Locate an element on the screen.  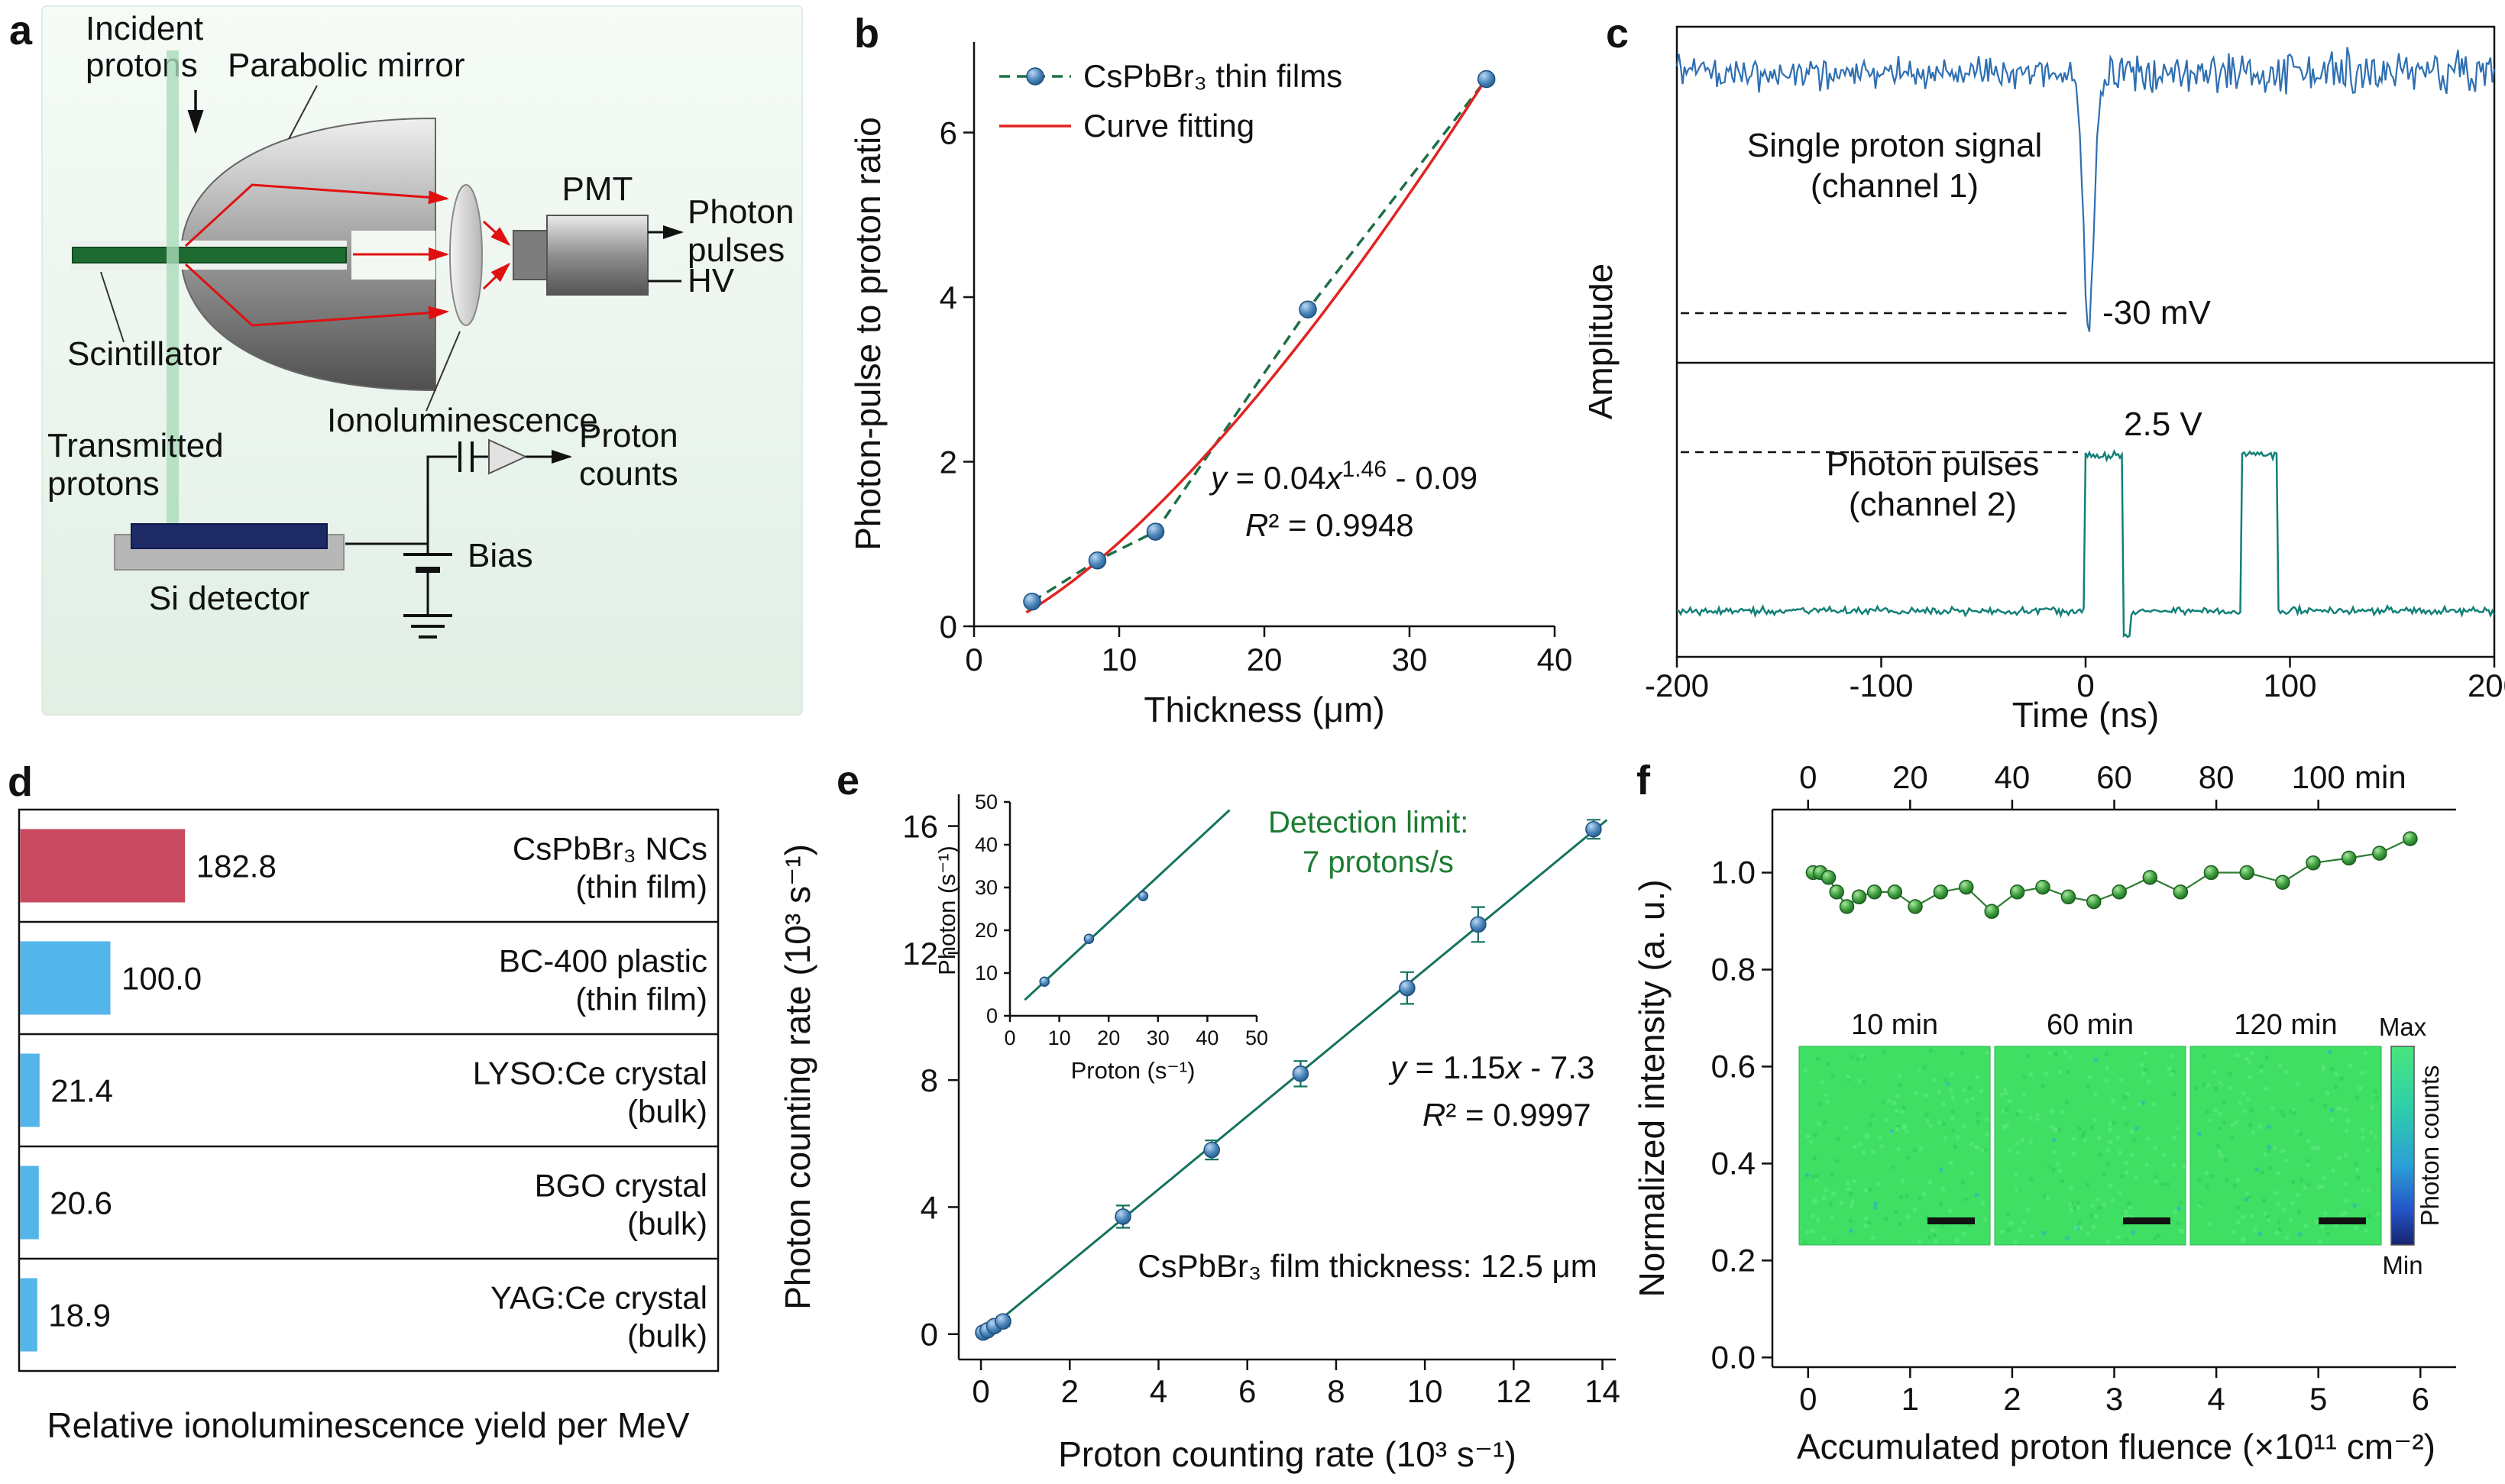
r-squared-b: R² = 0.9948 is located at coordinates (1329, 525).